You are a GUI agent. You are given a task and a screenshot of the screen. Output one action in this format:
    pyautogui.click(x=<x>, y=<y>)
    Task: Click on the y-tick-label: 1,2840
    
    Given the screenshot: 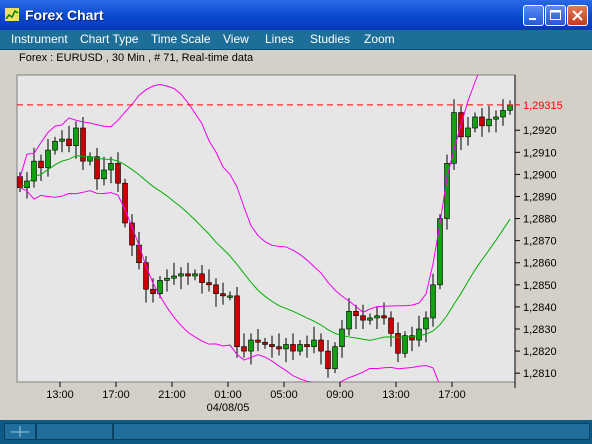 What is the action you would take?
    pyautogui.click(x=540, y=308)
    